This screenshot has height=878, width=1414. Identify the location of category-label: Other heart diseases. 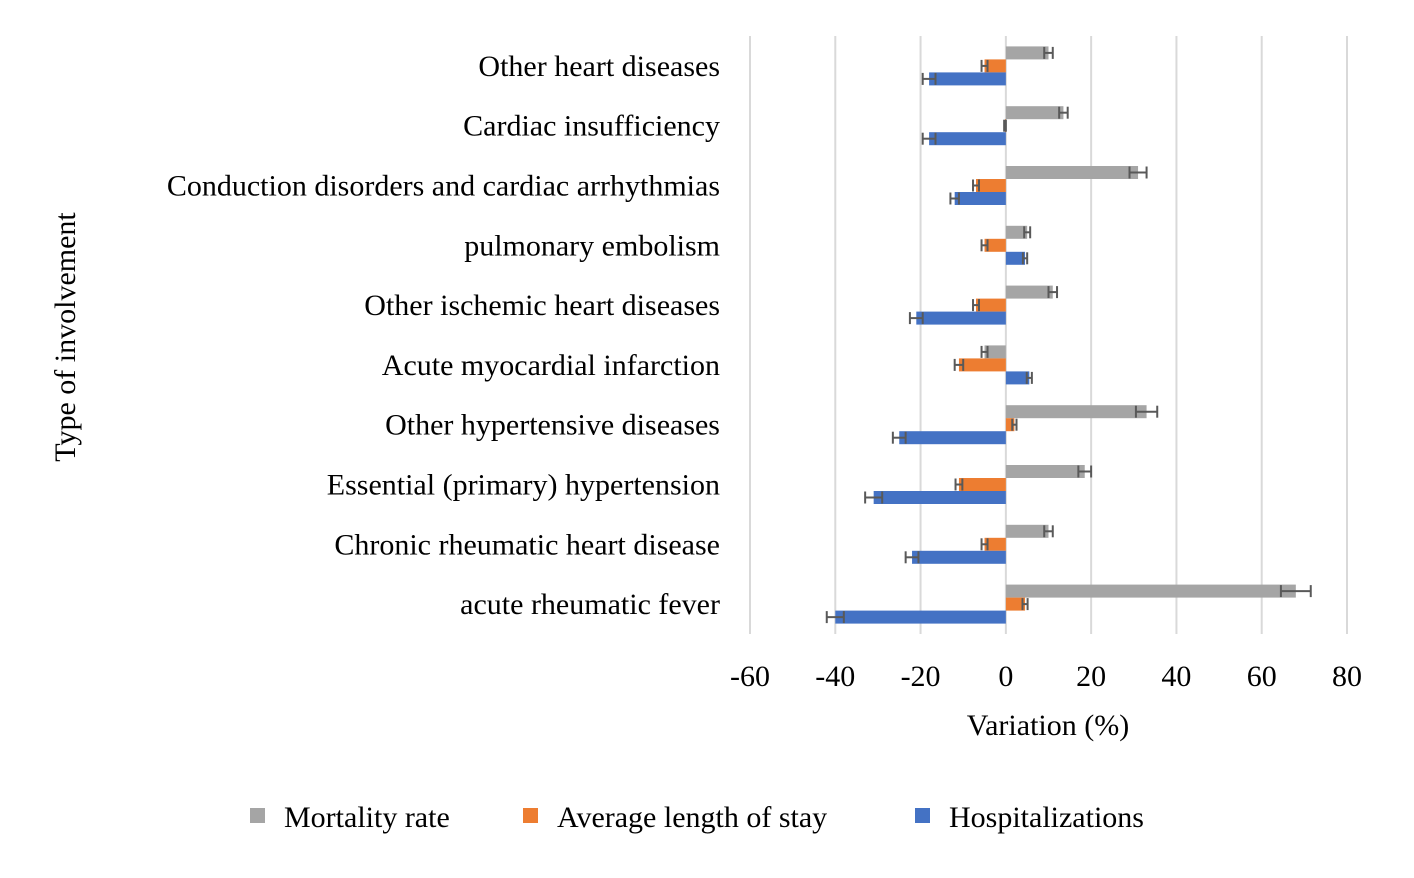
(599, 66).